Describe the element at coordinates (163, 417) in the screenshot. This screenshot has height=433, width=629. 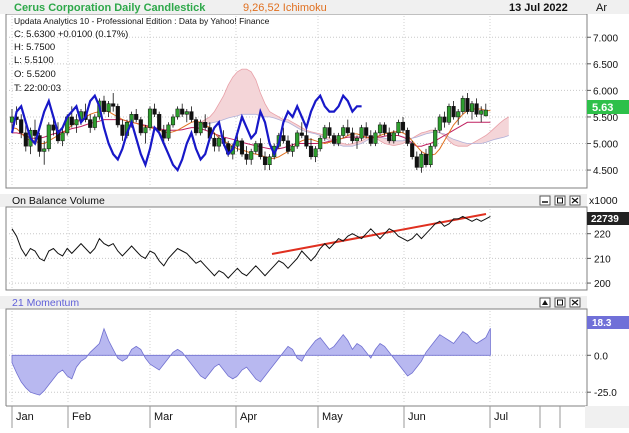
I see `month-label: Mar` at that location.